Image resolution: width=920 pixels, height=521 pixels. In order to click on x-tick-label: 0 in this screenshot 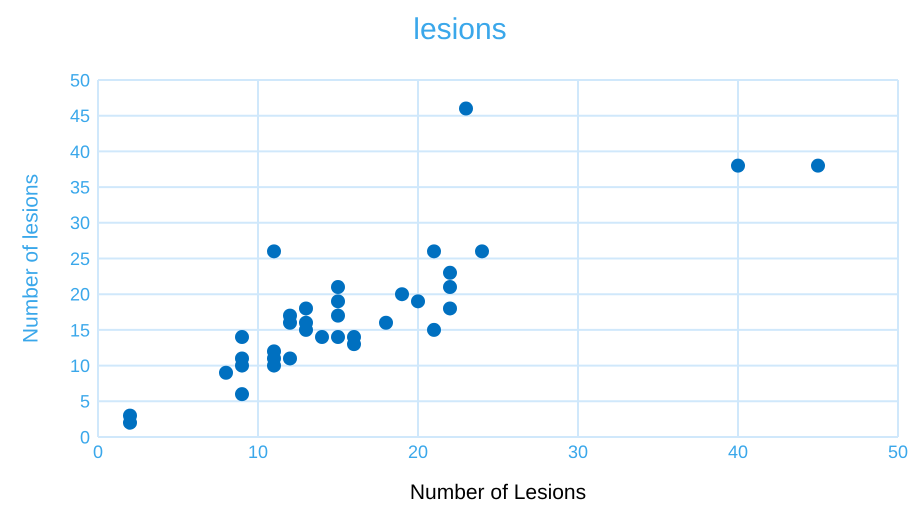, I will do `click(98, 452)`.